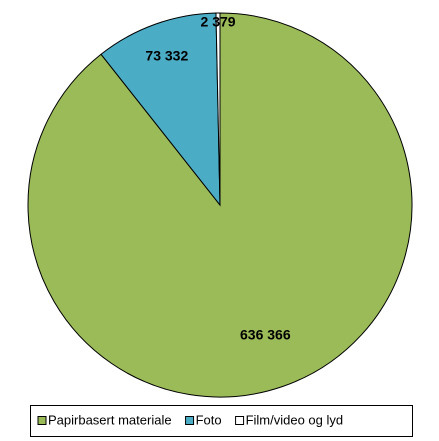  Describe the element at coordinates (265, 334) in the screenshot. I see `data-label: 636 366` at that location.